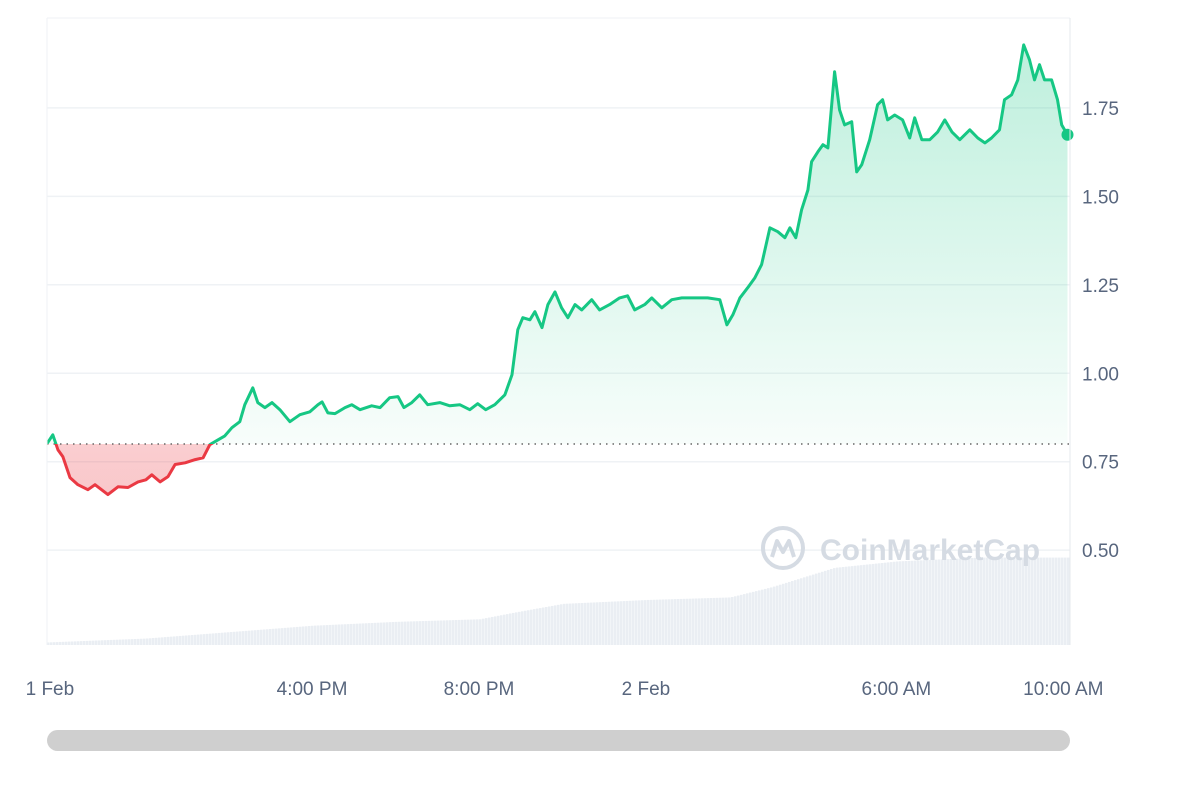  I want to click on y-tick-label: 0.50, so click(1100, 551).